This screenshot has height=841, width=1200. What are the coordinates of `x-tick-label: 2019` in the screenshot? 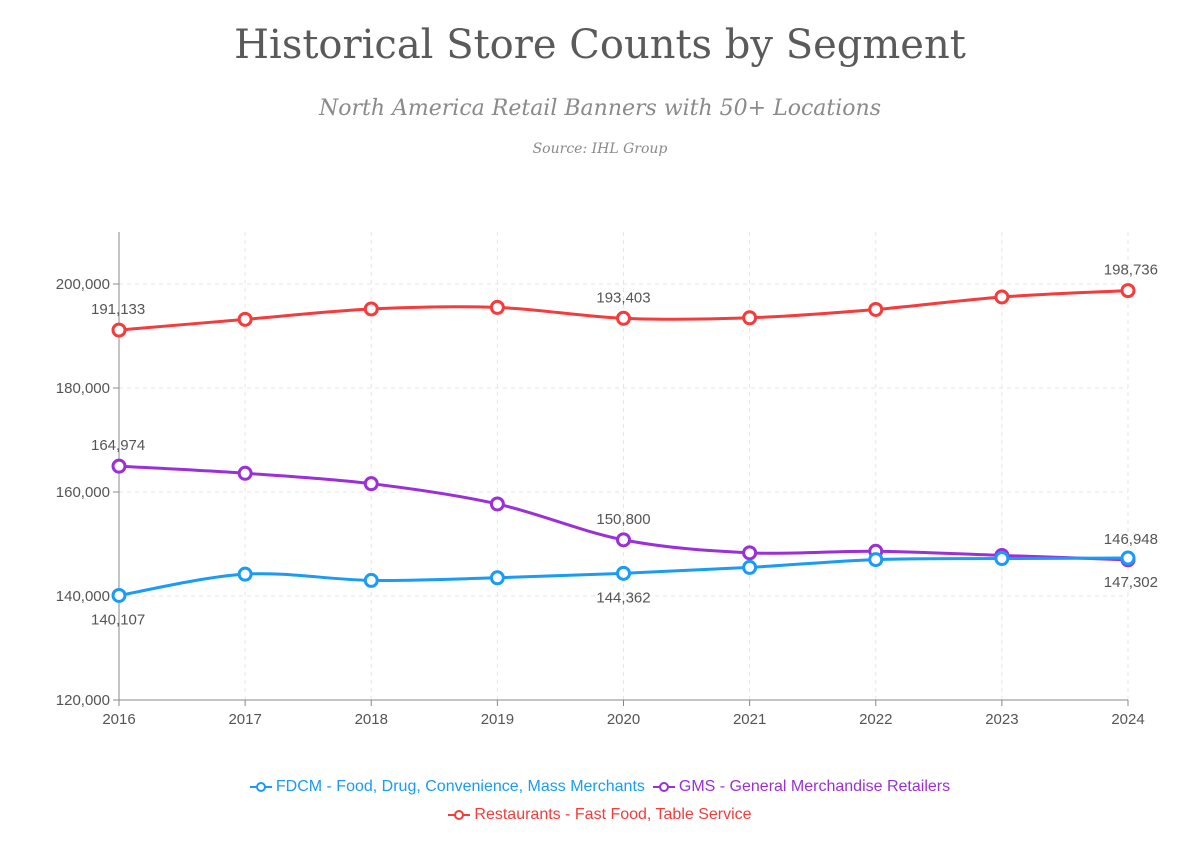 It's located at (497, 719).